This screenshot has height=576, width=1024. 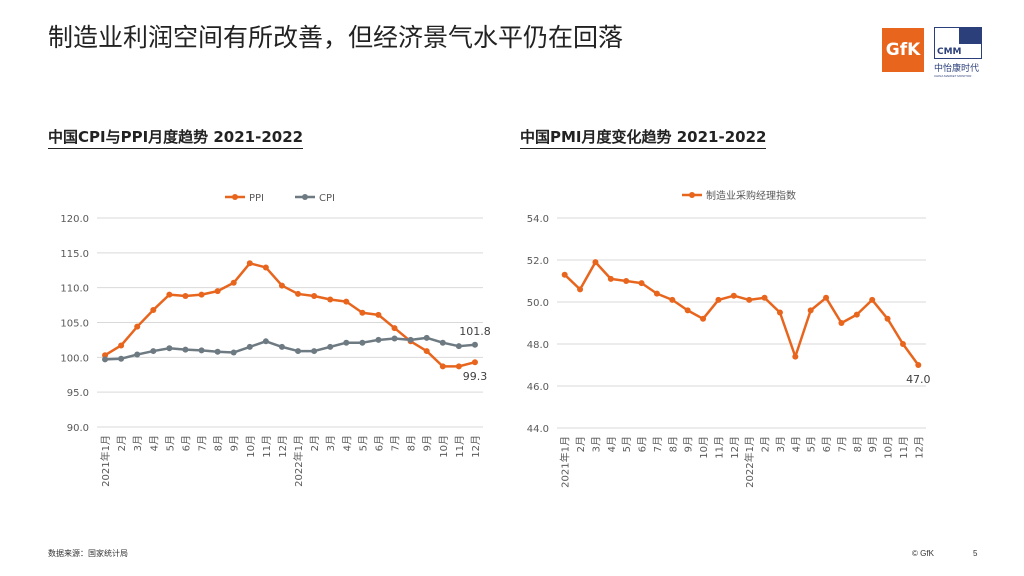 What do you see at coordinates (74, 358) in the screenshot?
I see `y-tick-label: 100.0` at bounding box center [74, 358].